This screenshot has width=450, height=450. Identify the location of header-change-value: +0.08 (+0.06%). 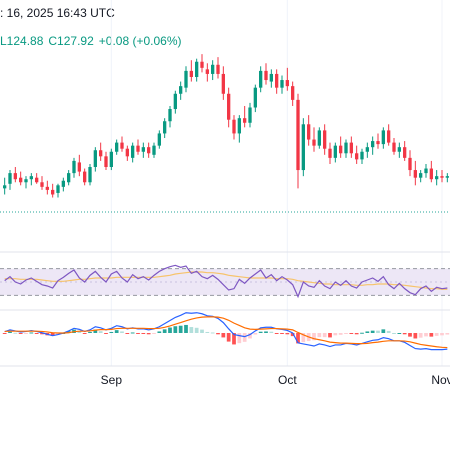
(140, 41).